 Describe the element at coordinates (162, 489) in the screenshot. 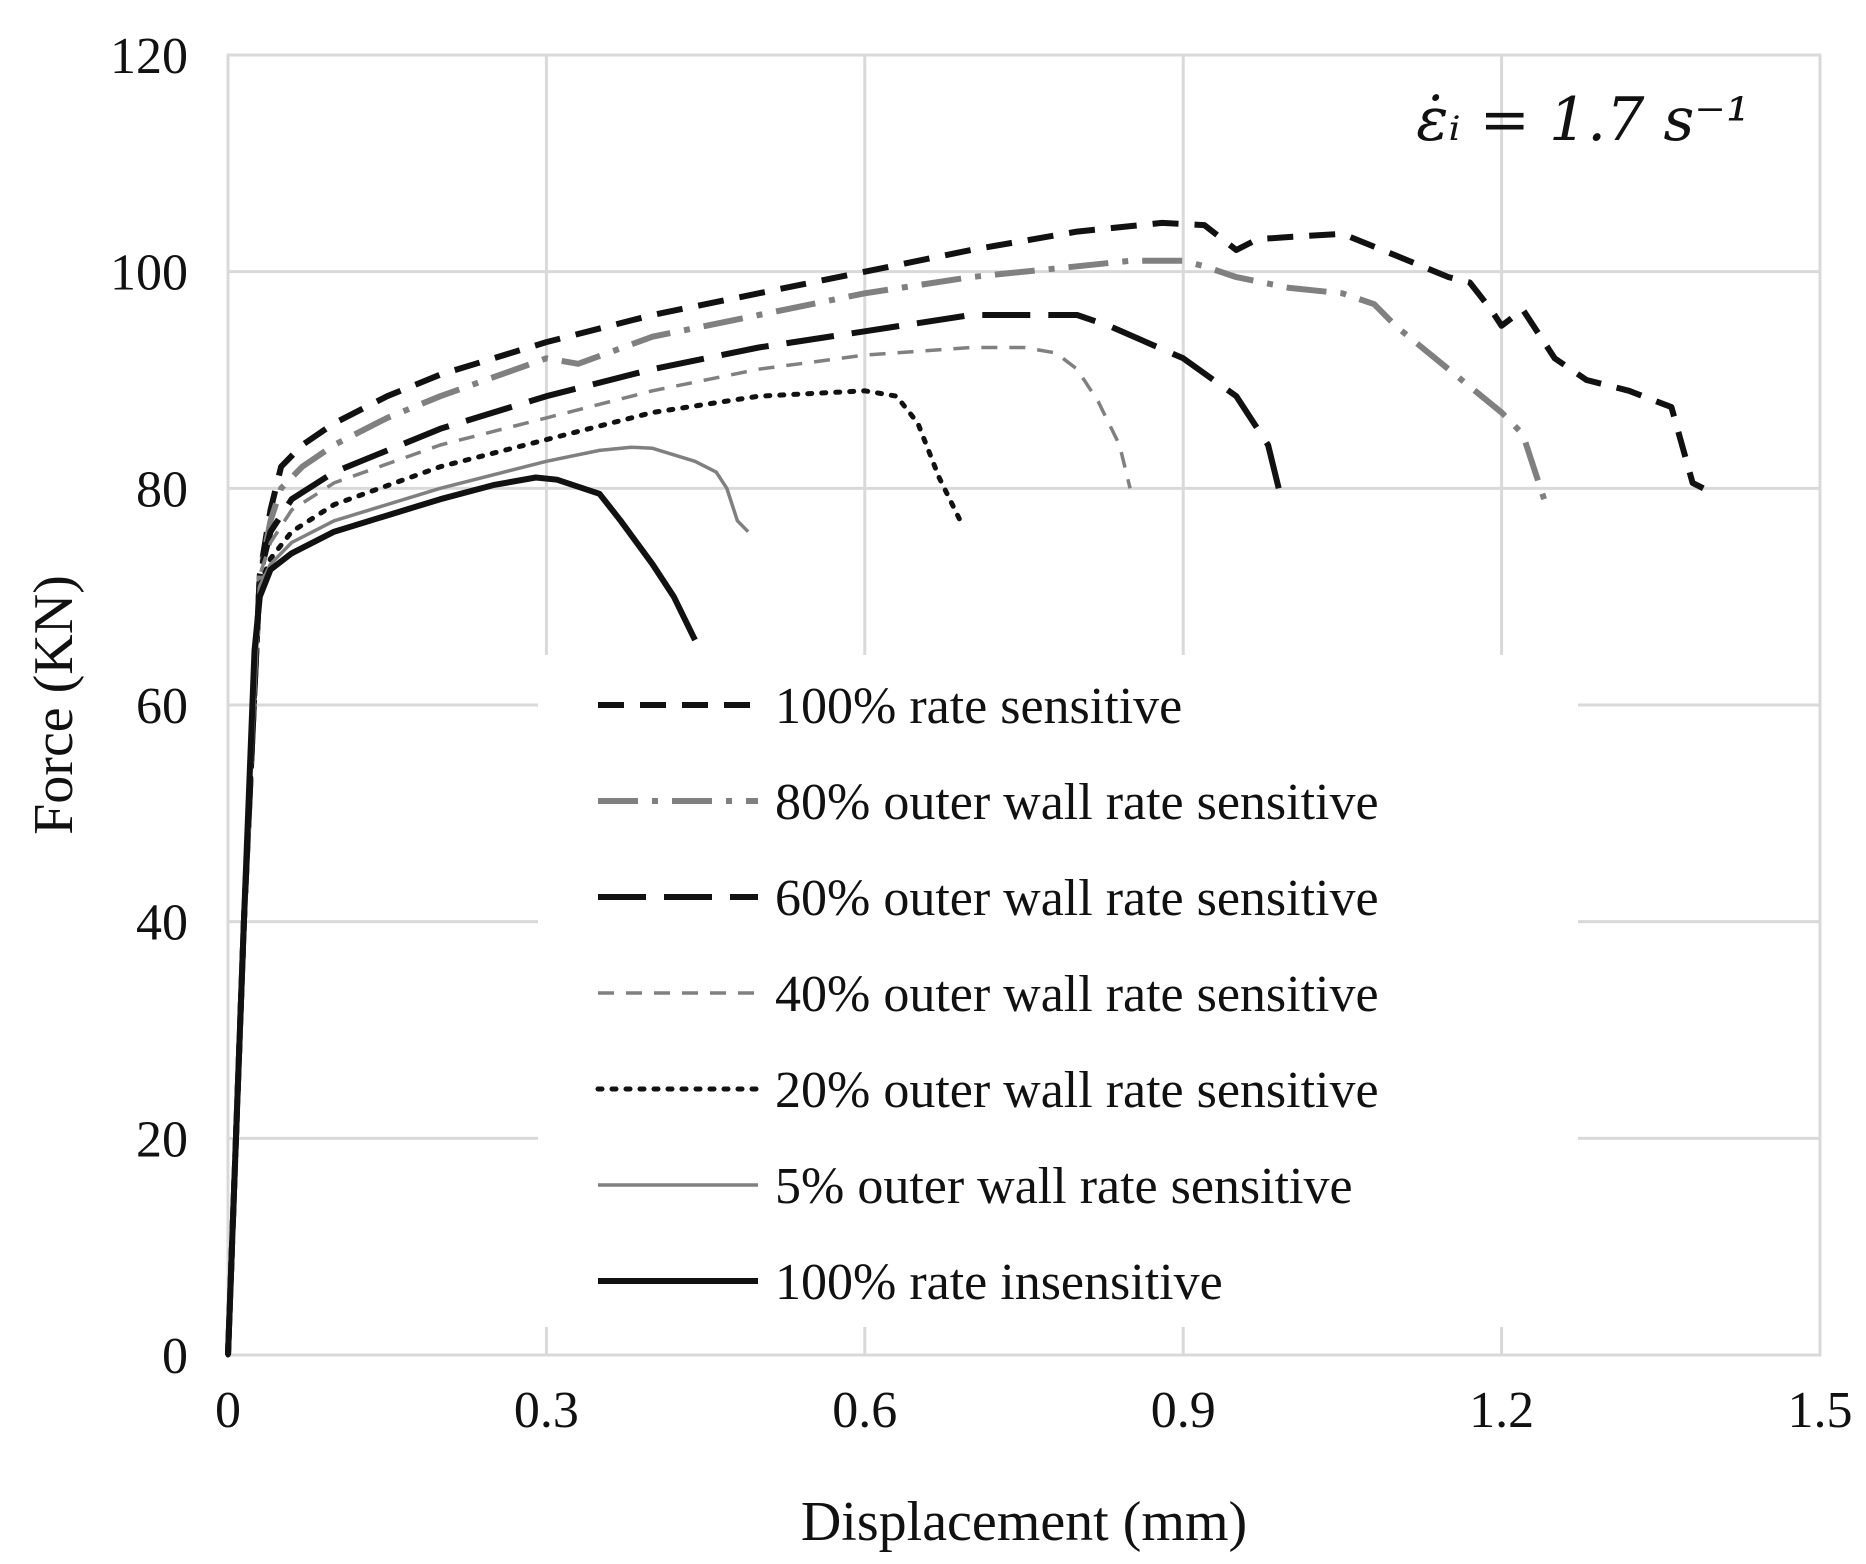

I see `y-tick-label: 80` at that location.